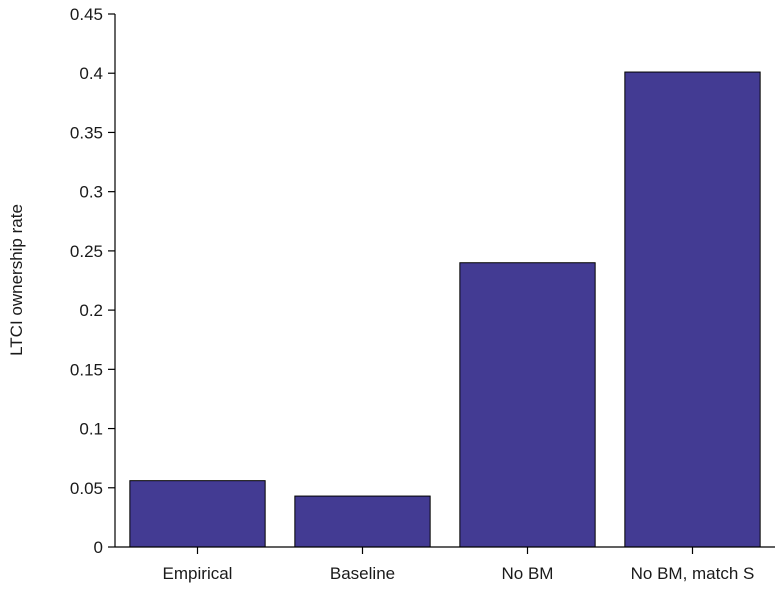  I want to click on bar-baseline, so click(362, 521).